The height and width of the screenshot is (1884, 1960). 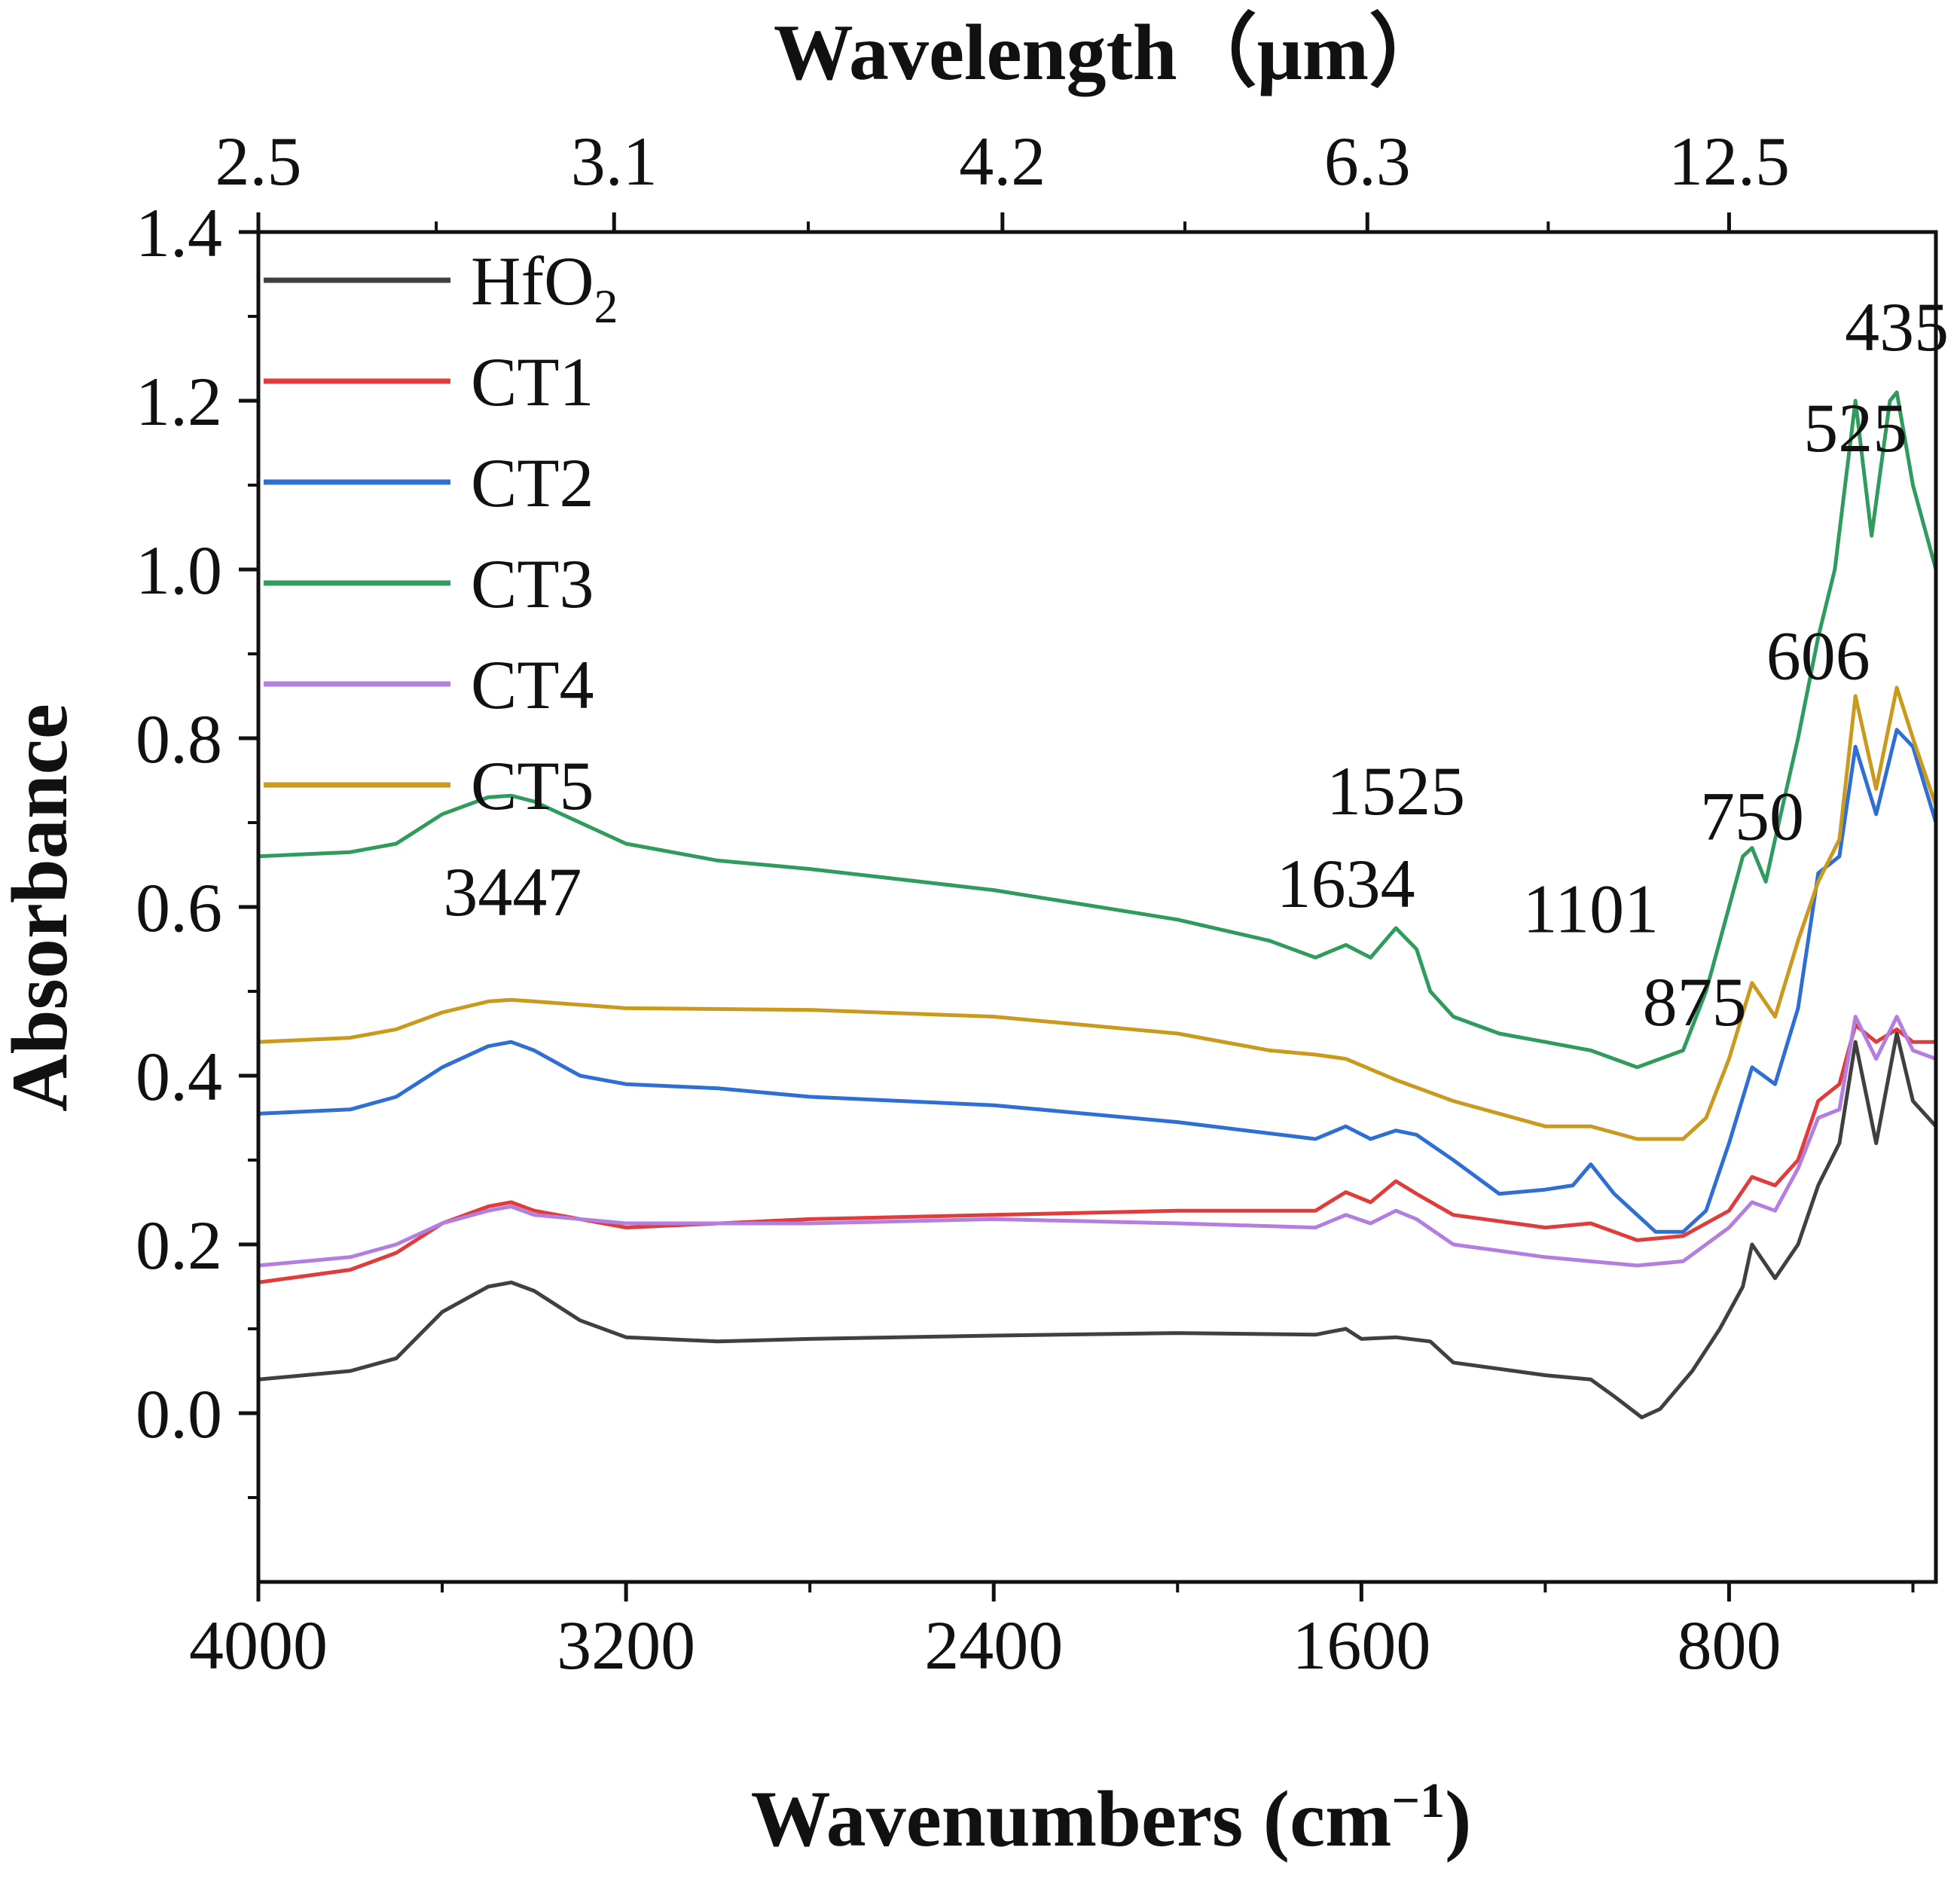 What do you see at coordinates (179, 1246) in the screenshot?
I see `y-tick-label: 0.2` at bounding box center [179, 1246].